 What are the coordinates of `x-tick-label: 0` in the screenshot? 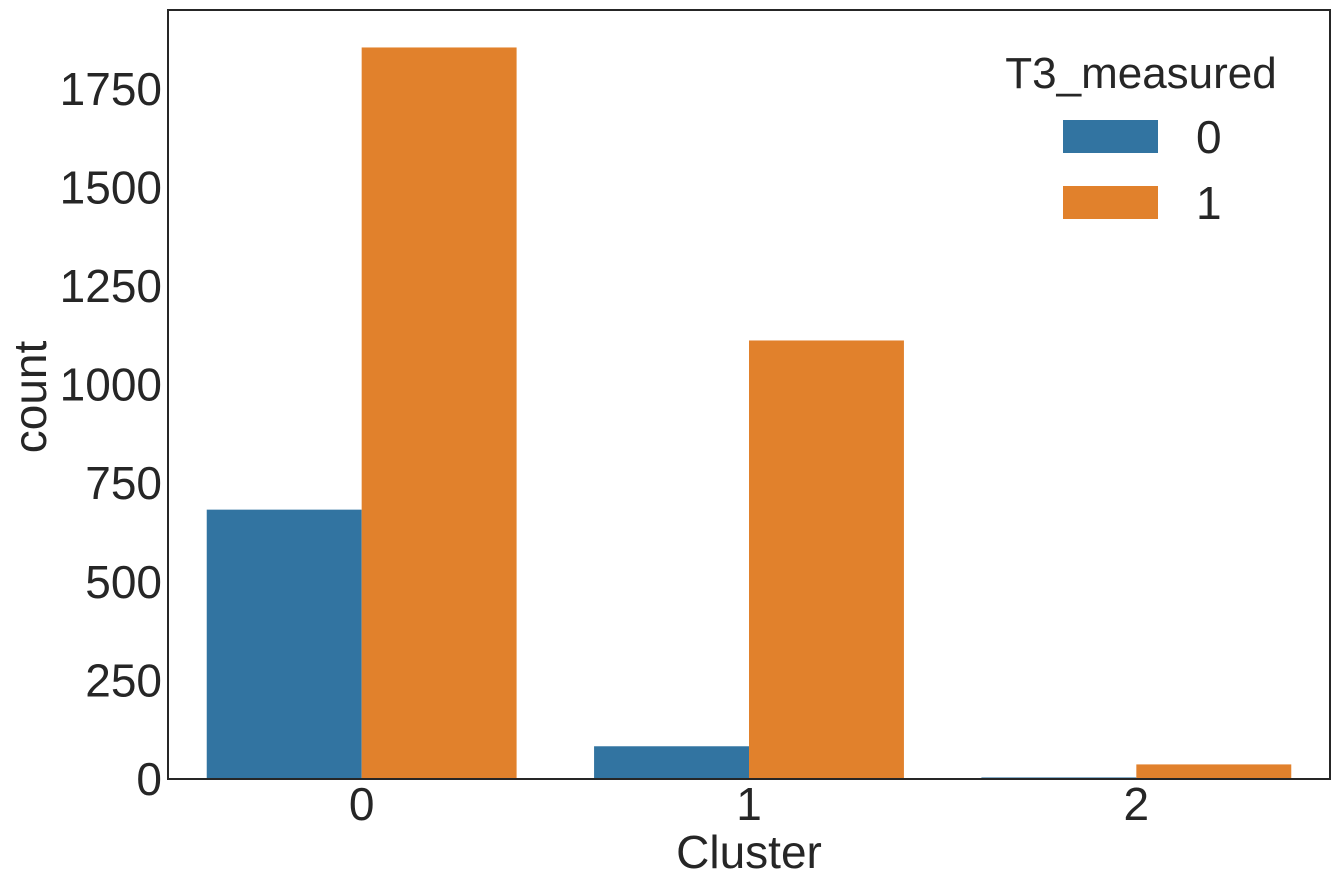 It's located at (362, 804).